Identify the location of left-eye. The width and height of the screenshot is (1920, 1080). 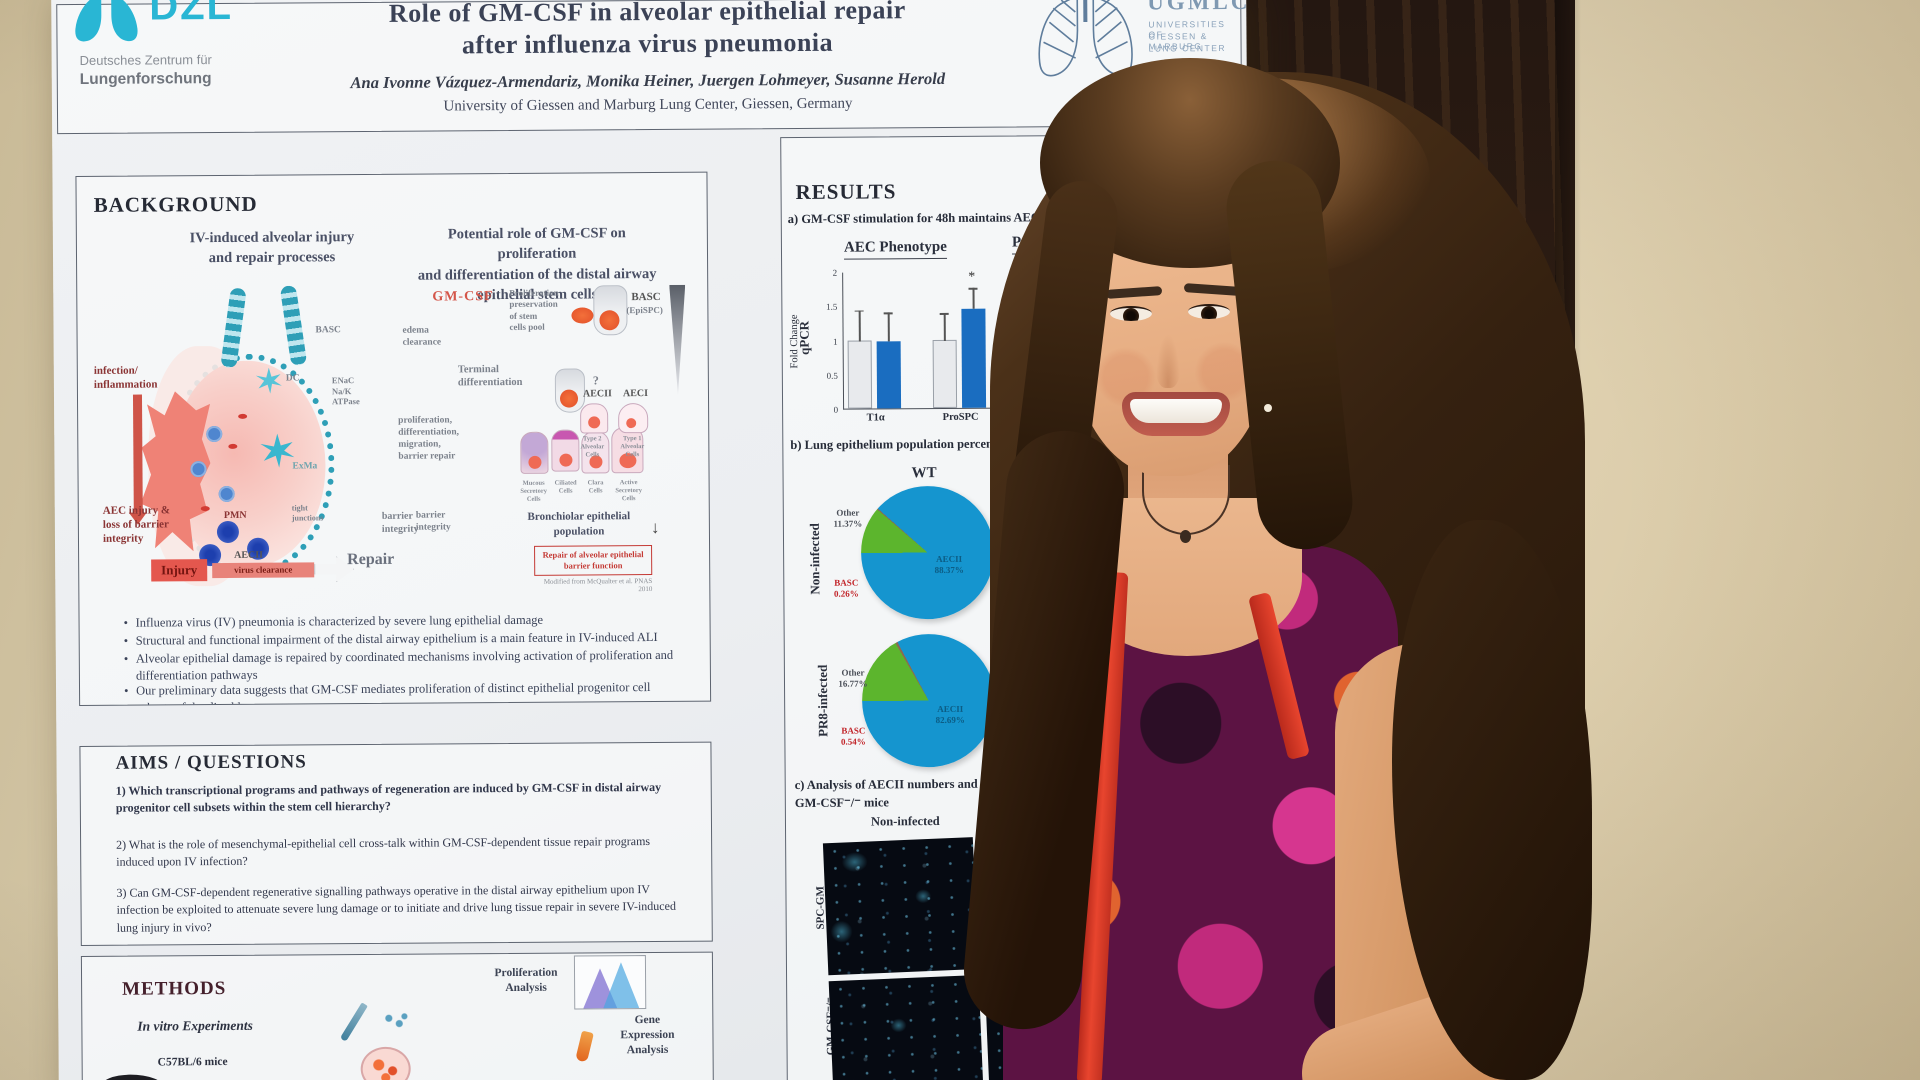
(1131, 313).